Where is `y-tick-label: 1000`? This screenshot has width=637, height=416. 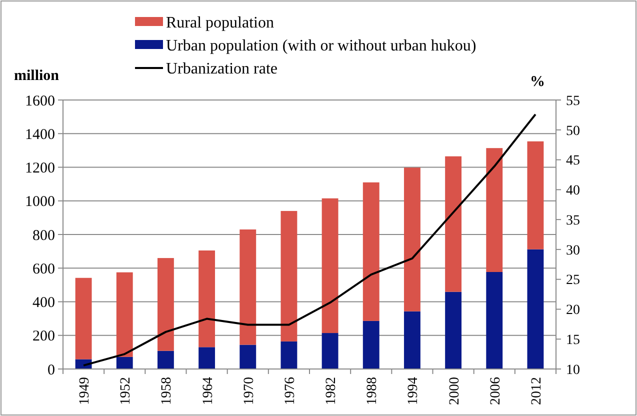 y-tick-label: 1000 is located at coordinates (40, 202).